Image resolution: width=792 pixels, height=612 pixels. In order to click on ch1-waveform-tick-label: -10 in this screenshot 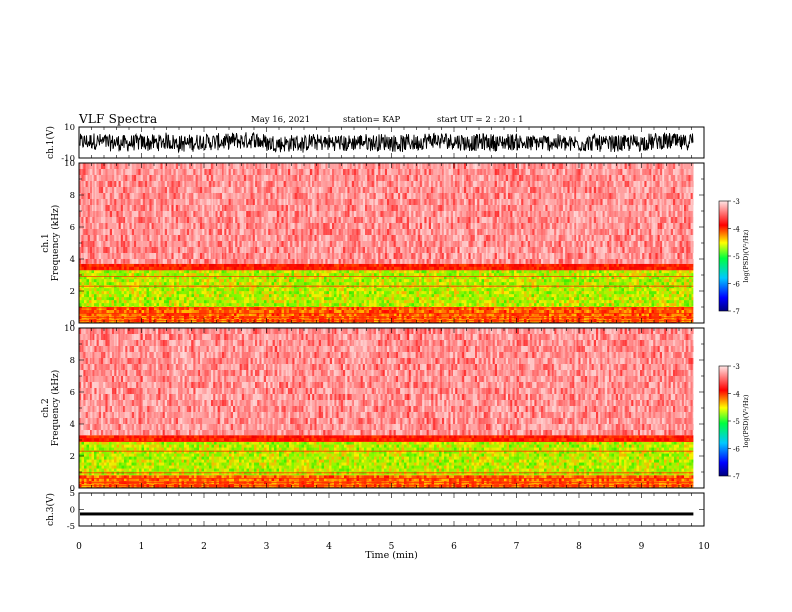, I will do `click(68, 159)`.